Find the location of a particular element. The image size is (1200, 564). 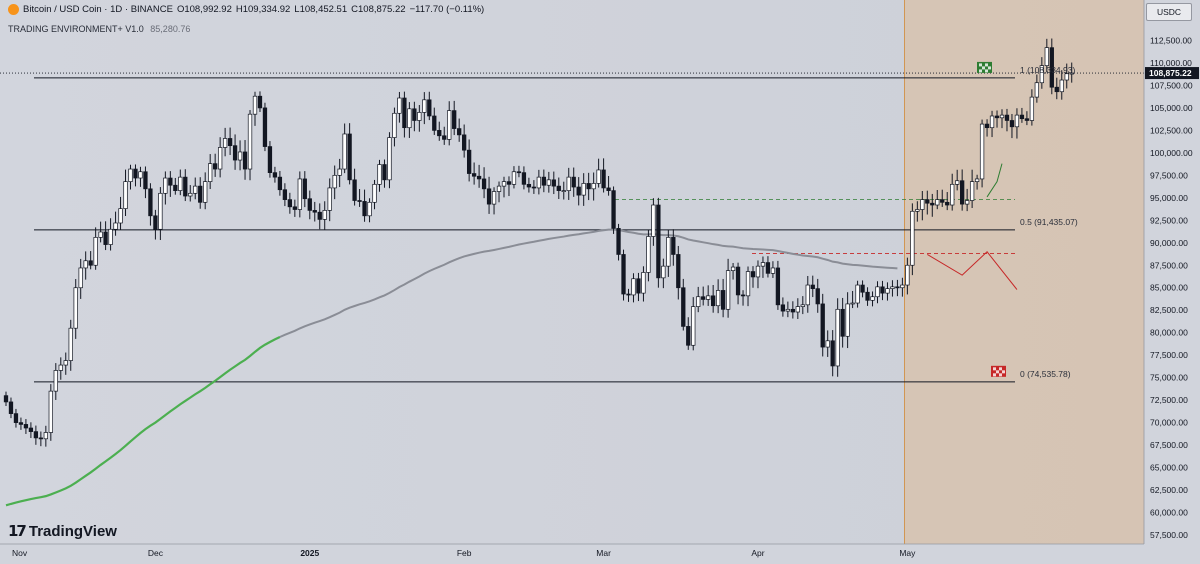

price-tick-label: 87,500.00 is located at coordinates (1169, 265).